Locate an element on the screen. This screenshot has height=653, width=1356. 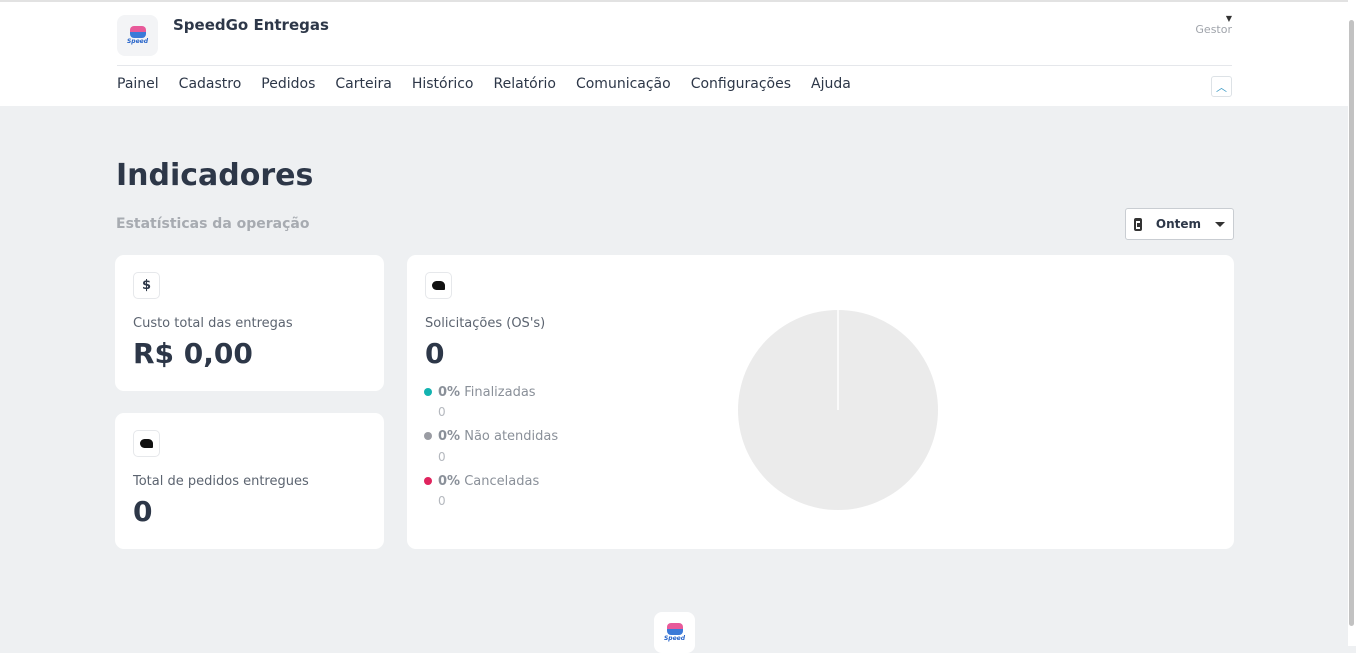
footer-logo: Speed is located at coordinates (674, 632).